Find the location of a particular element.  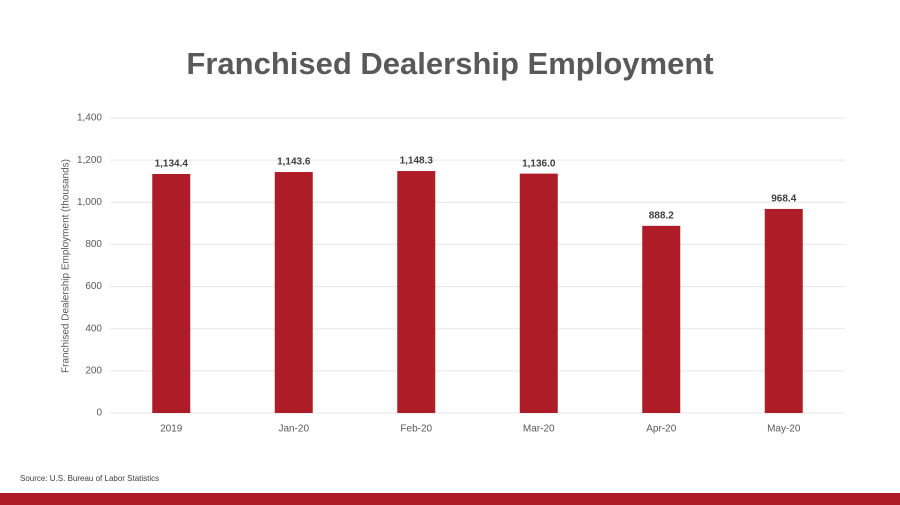

value-label: 968.4 is located at coordinates (783, 199).